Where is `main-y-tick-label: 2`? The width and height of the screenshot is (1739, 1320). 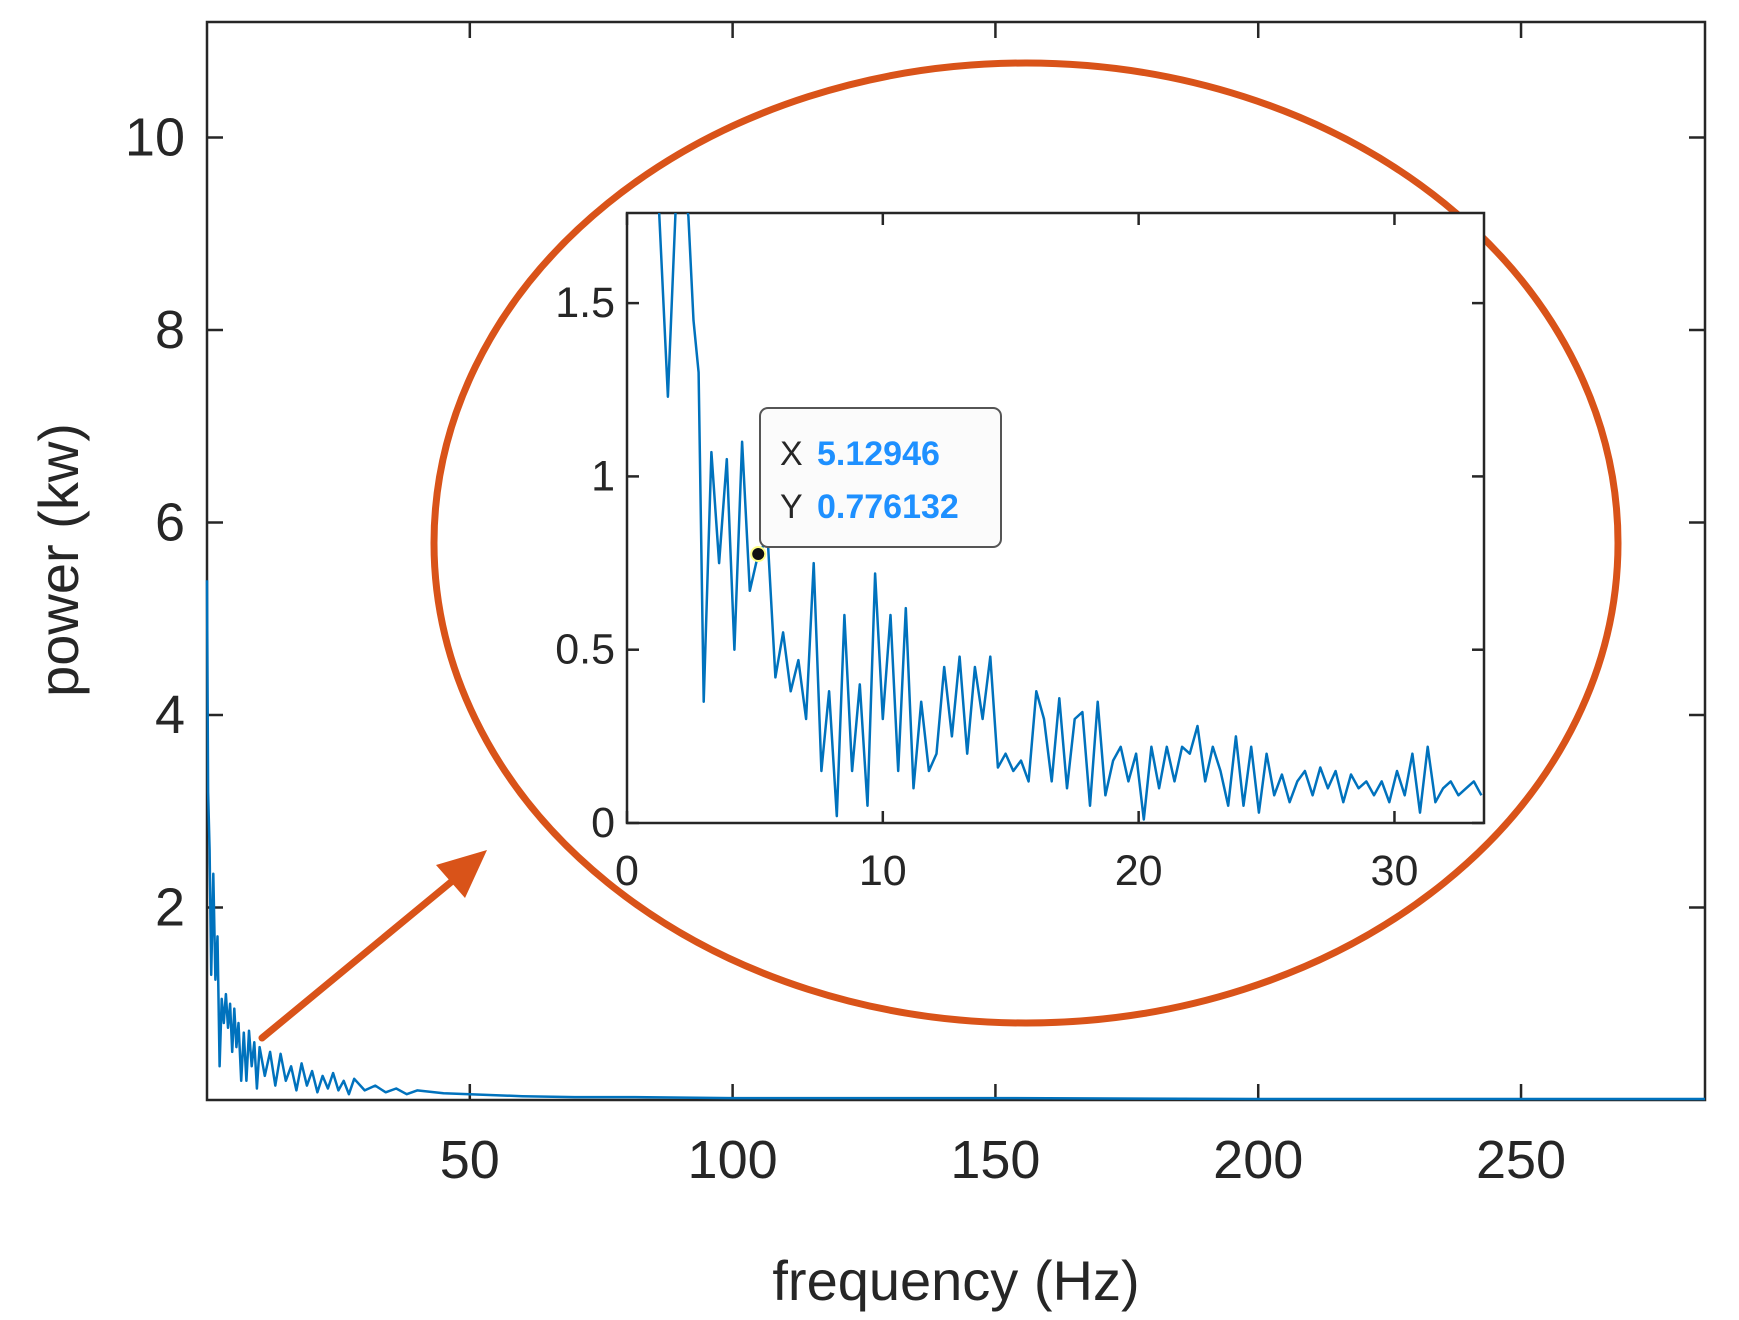
main-y-tick-label: 2 is located at coordinates (170, 908).